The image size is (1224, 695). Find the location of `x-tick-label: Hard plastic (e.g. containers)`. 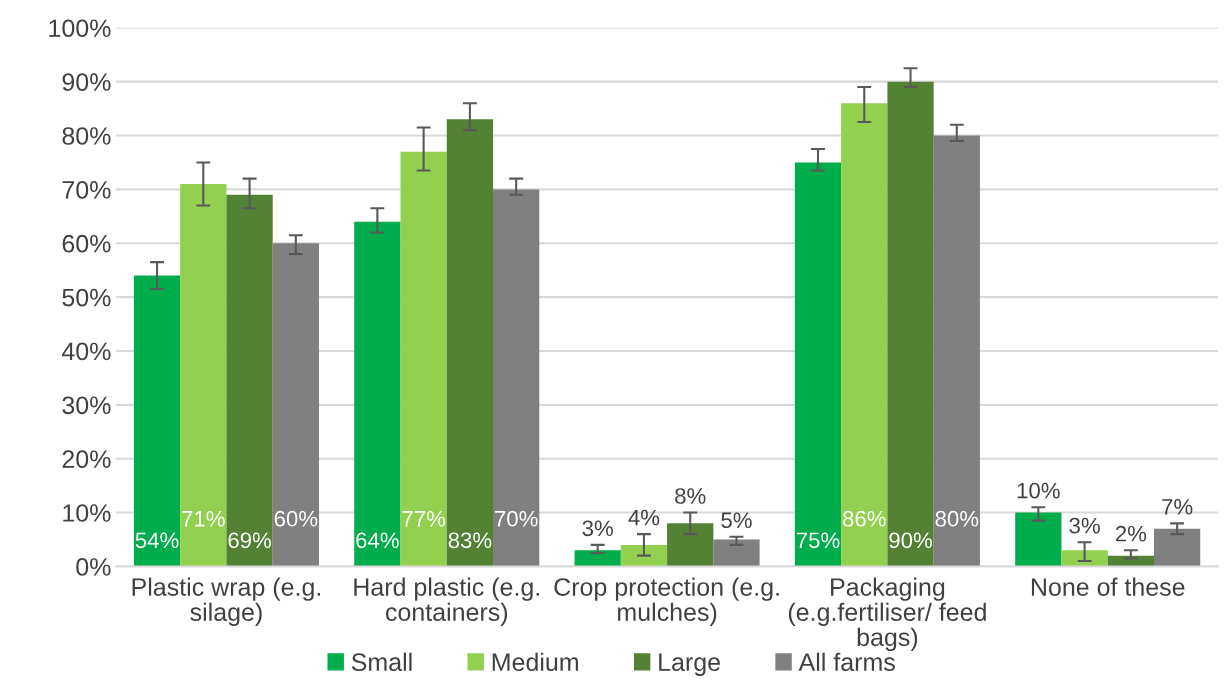

x-tick-label: Hard plastic (e.g. containers) is located at coordinates (446, 601).